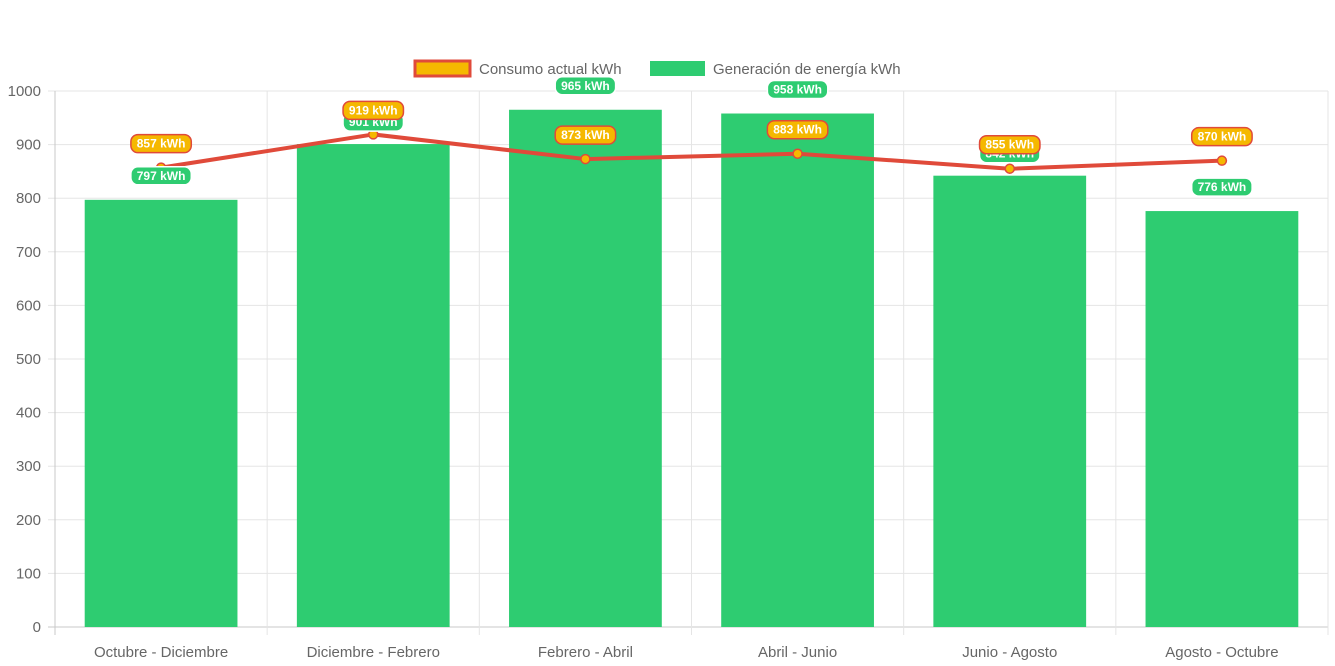 The width and height of the screenshot is (1335, 666). I want to click on x-tick-label: Octubre - Diciembre, so click(161, 652).